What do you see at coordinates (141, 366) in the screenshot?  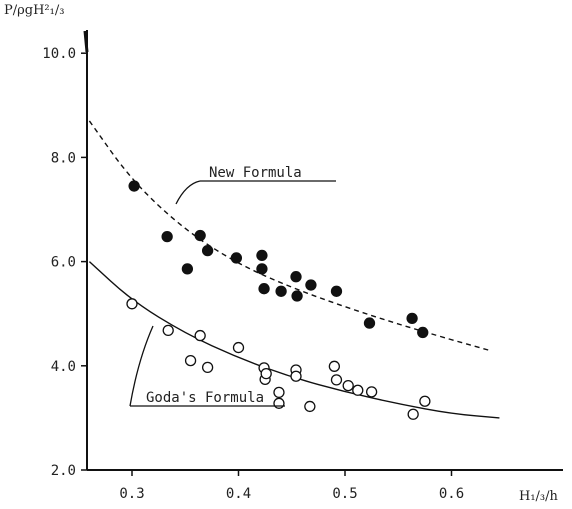 I see `goda-formula-leader` at bounding box center [141, 366].